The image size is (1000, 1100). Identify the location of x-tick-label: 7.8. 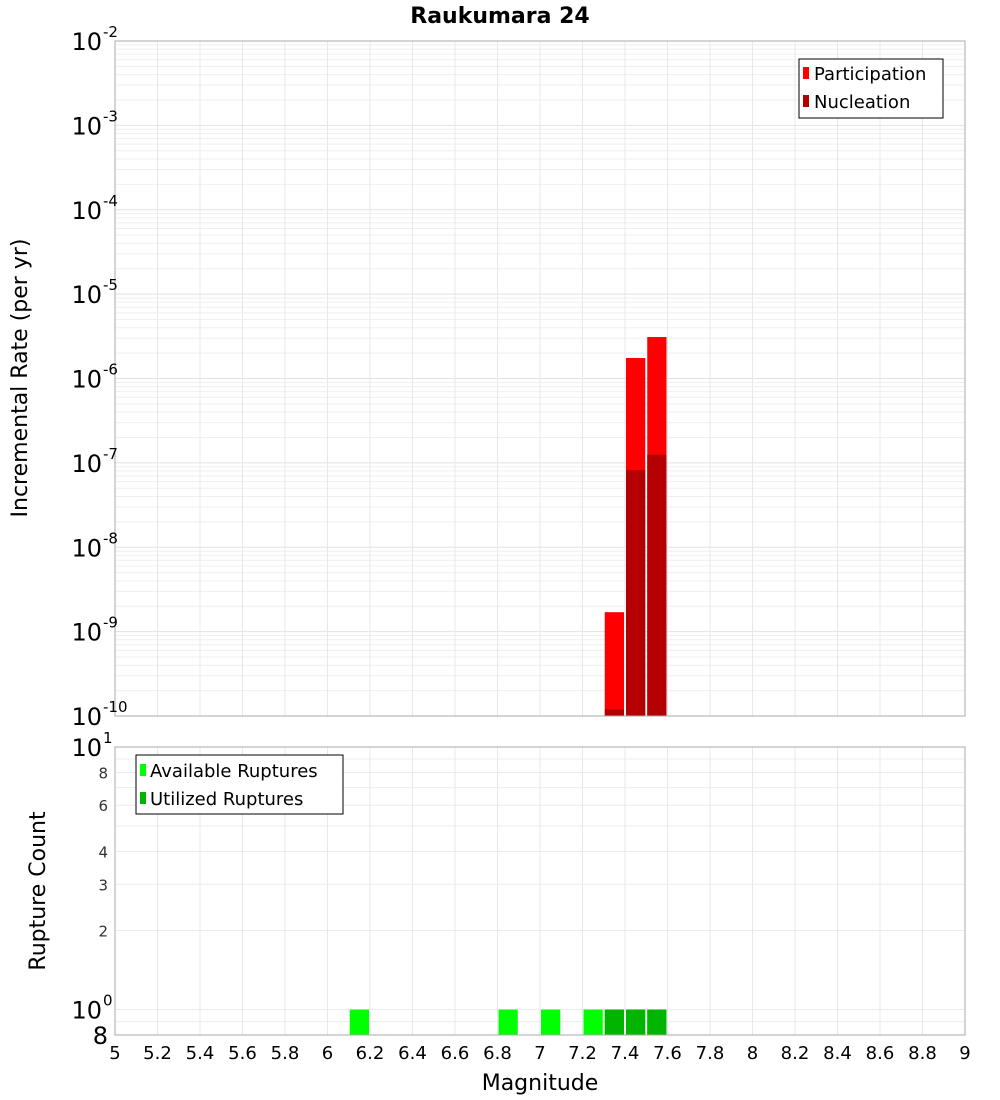
(710, 1053).